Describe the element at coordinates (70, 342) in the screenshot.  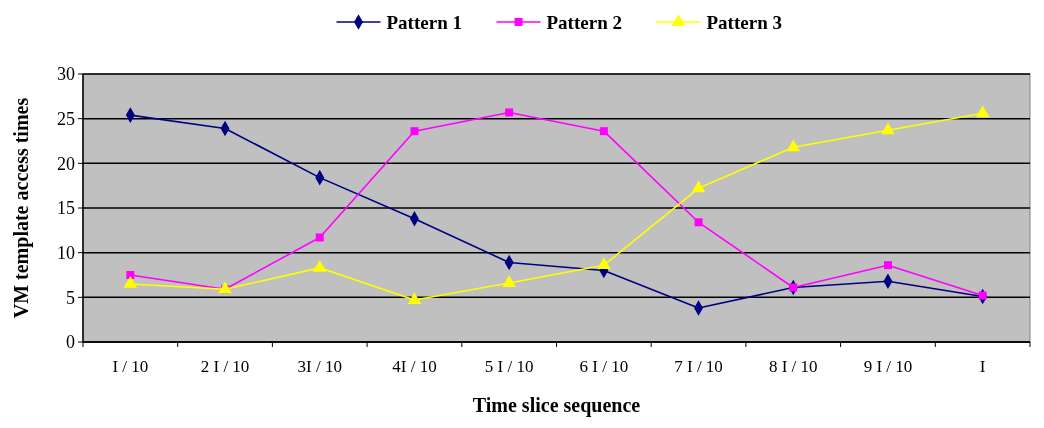
I see `y-tick-label: 0` at that location.